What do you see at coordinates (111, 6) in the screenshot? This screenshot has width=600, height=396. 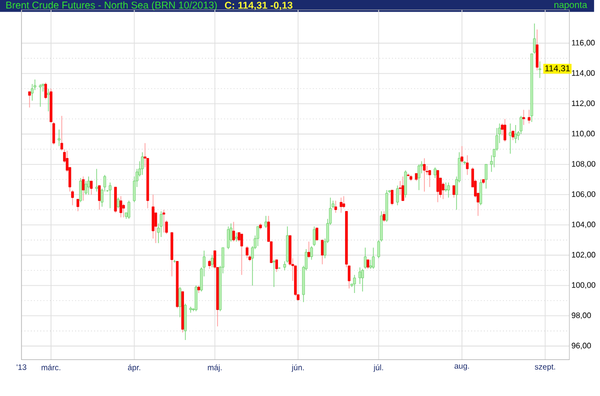 I see `chart-title: Brent Crude Futures - North Sea (BRN 10/2013)` at bounding box center [111, 6].